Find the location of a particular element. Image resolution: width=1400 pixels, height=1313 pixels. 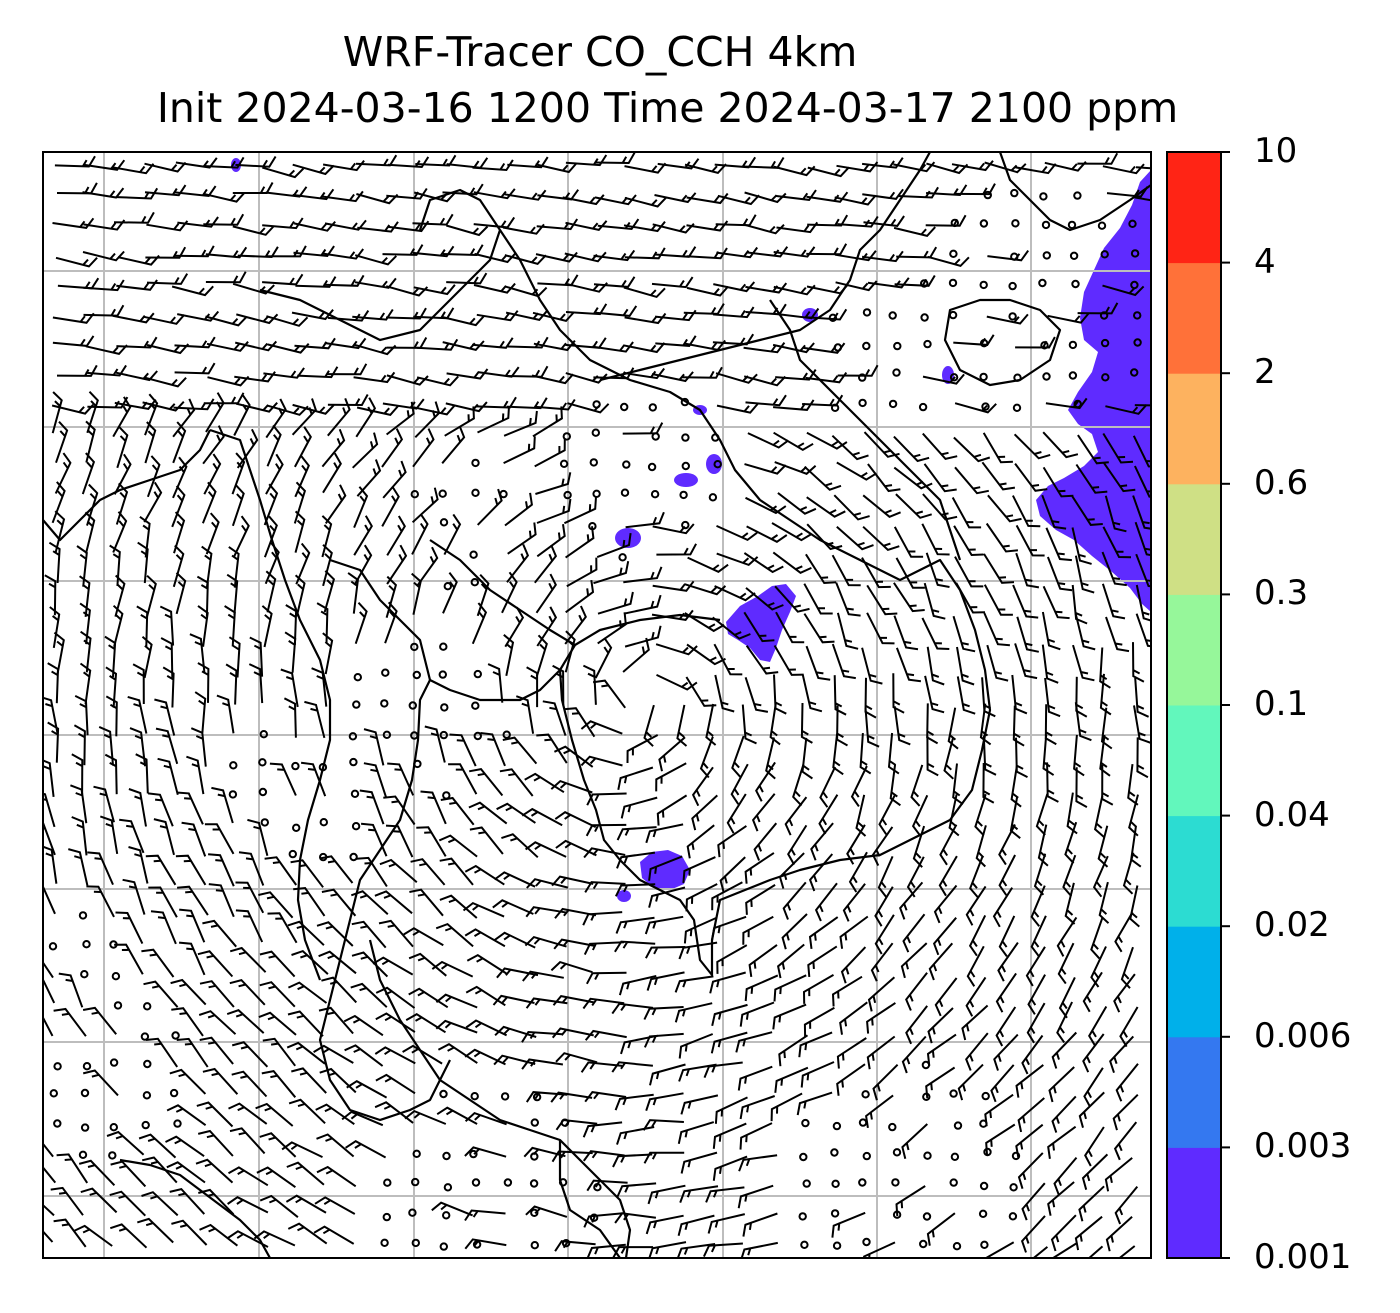

colorbar-segment is located at coordinates (1194, 1092).